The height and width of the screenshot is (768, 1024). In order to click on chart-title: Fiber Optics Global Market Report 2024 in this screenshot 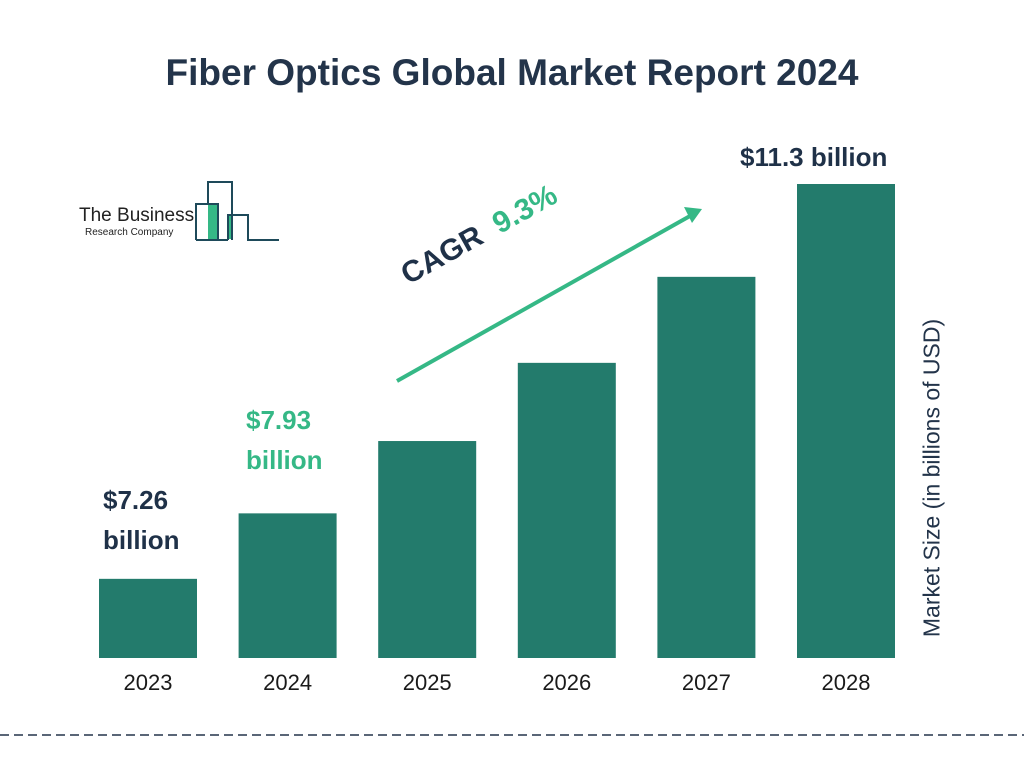, I will do `click(512, 72)`.